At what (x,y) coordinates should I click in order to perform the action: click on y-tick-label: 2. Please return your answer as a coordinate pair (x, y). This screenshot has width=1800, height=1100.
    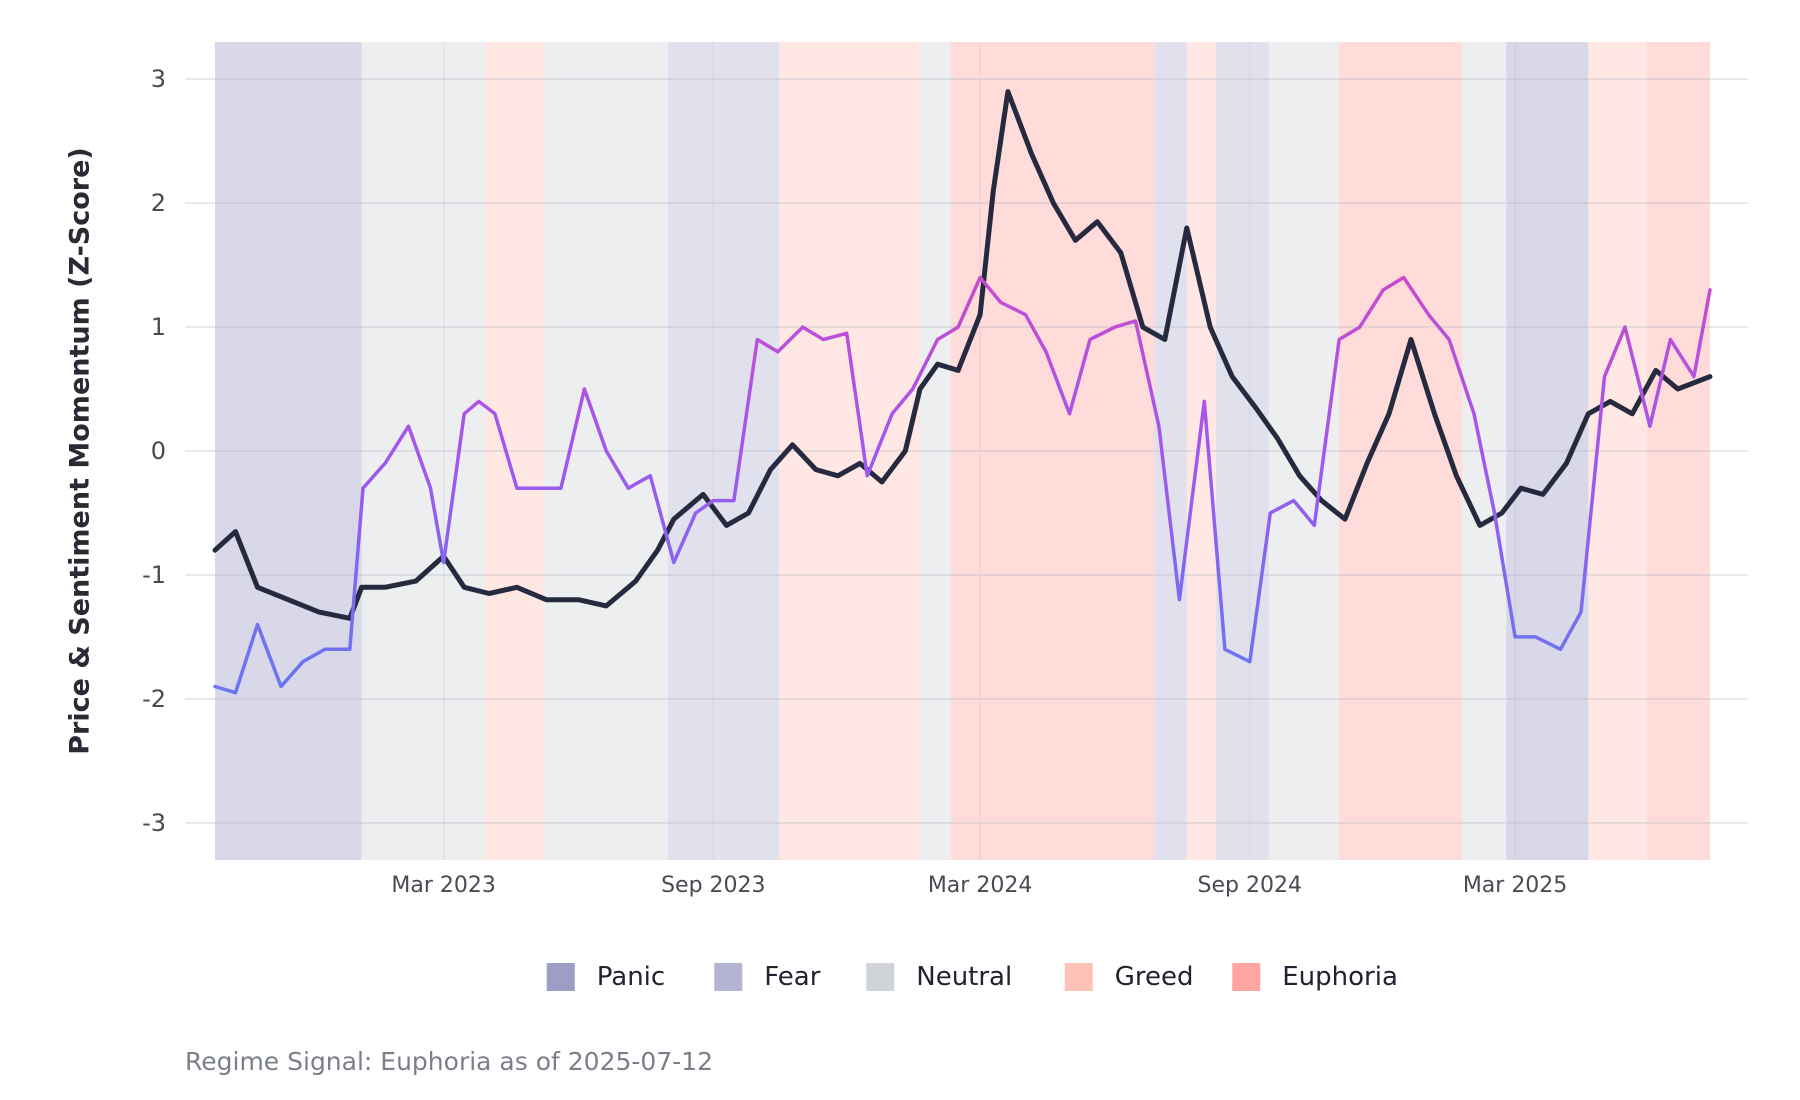
    Looking at the image, I should click on (158, 203).